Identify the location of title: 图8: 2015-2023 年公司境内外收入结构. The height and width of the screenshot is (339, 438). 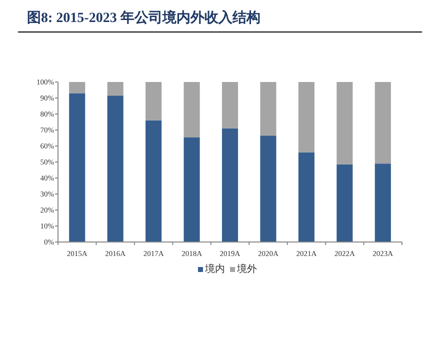
(143, 18).